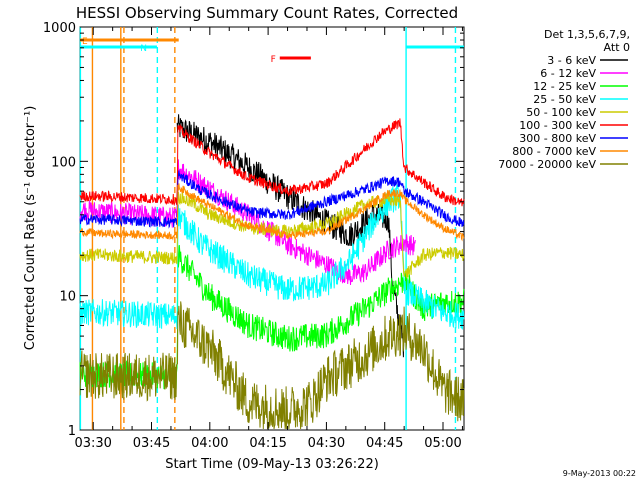 Image resolution: width=640 pixels, height=485 pixels. What do you see at coordinates (571, 60) in the screenshot?
I see `legend-label-0: 3 - 6 keV` at bounding box center [571, 60].